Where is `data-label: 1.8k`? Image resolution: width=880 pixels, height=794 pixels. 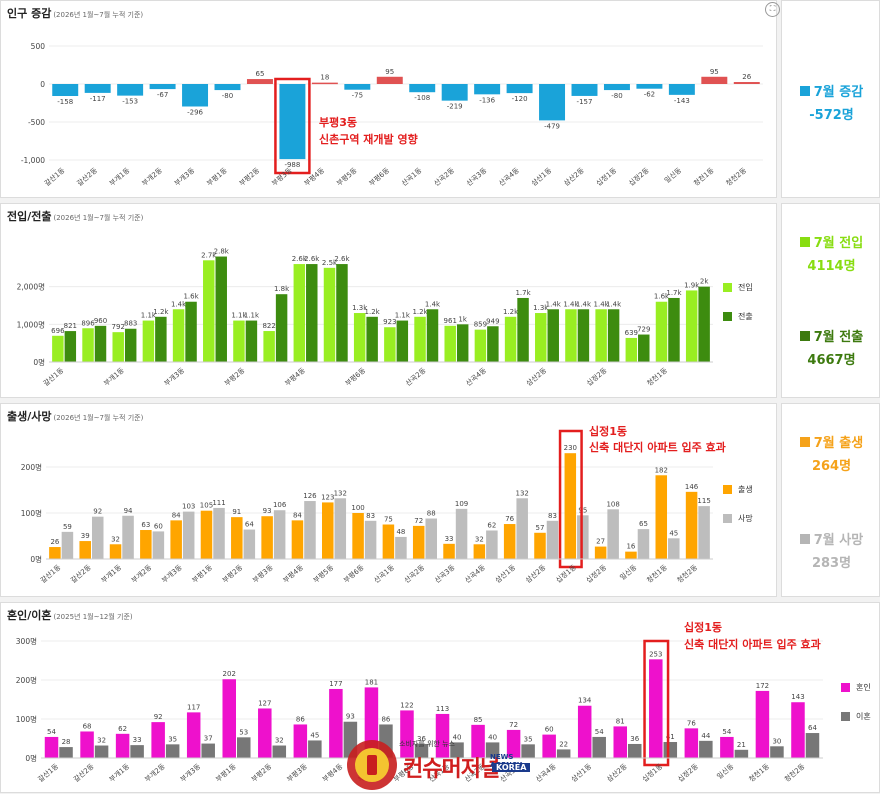 data-label: 1.8k is located at coordinates (282, 289).